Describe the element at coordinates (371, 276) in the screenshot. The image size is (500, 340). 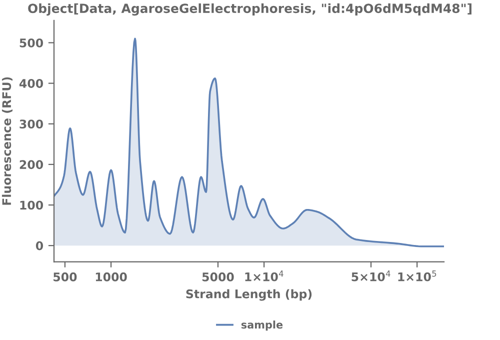
I see `x-tick-label: 5×10$^{4}$` at that location.